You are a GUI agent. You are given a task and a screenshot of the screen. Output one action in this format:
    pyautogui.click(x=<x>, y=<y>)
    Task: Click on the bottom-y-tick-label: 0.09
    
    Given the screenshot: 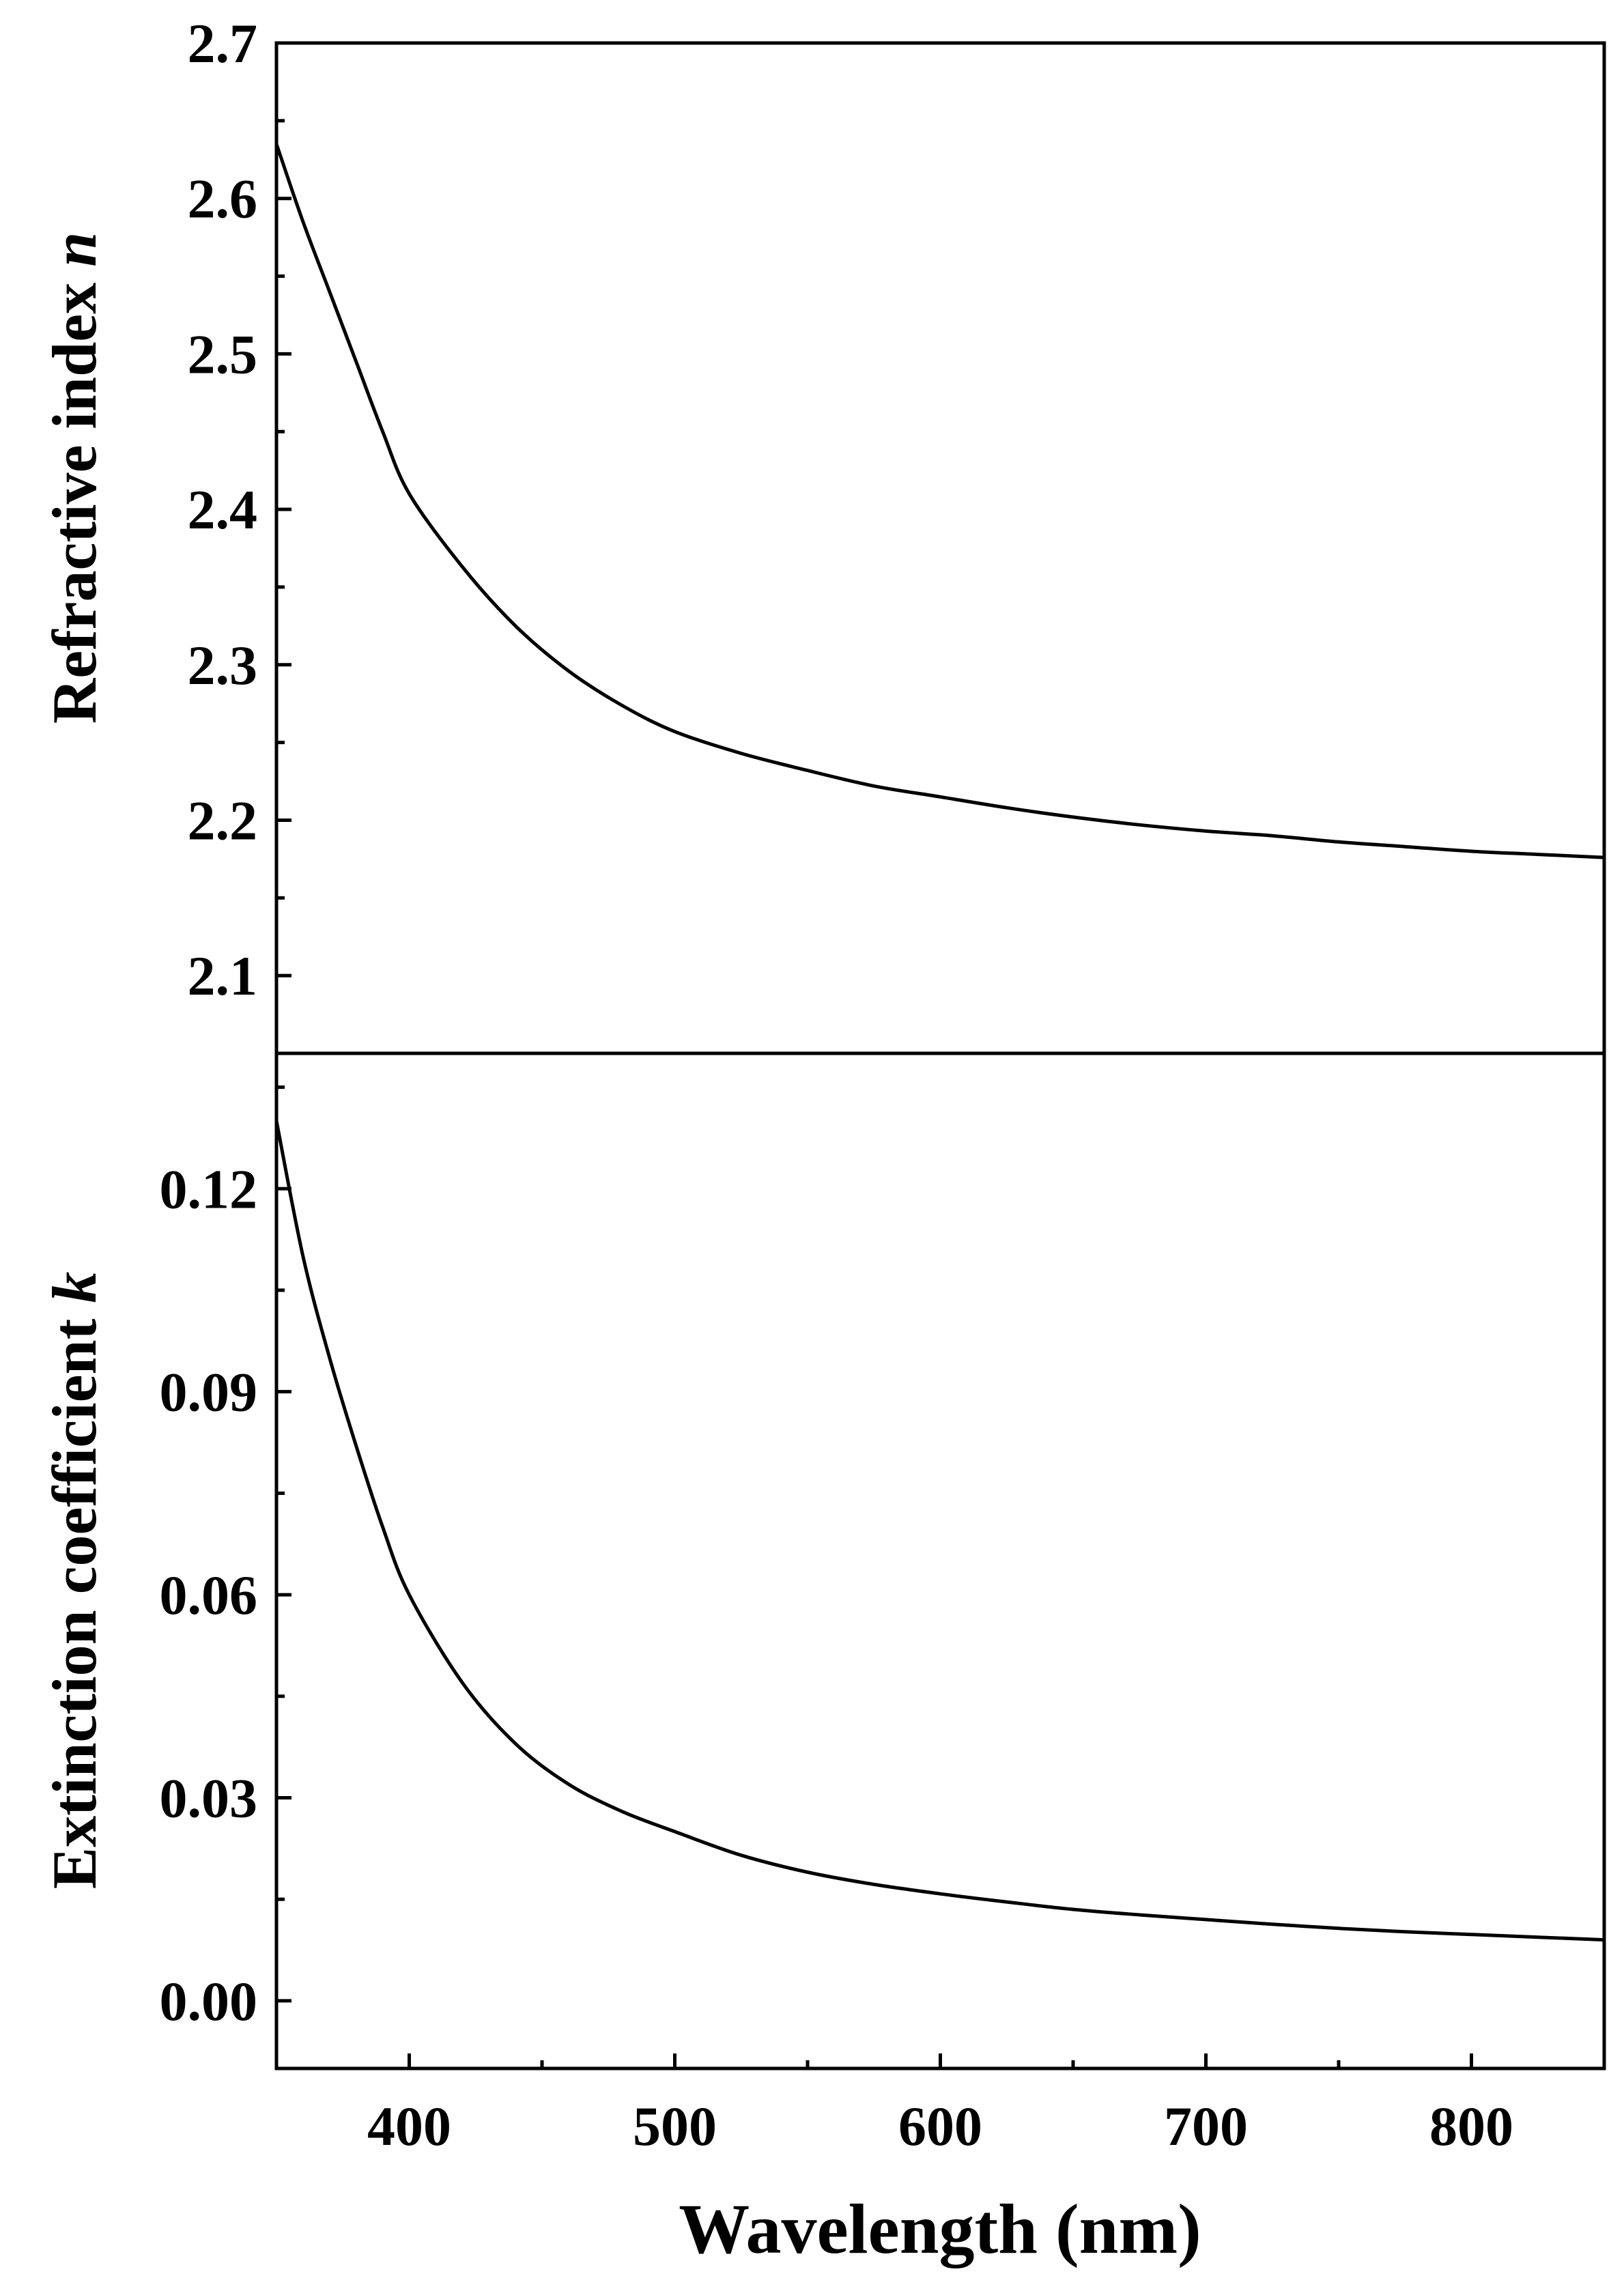 What is the action you would take?
    pyautogui.click(x=209, y=1392)
    